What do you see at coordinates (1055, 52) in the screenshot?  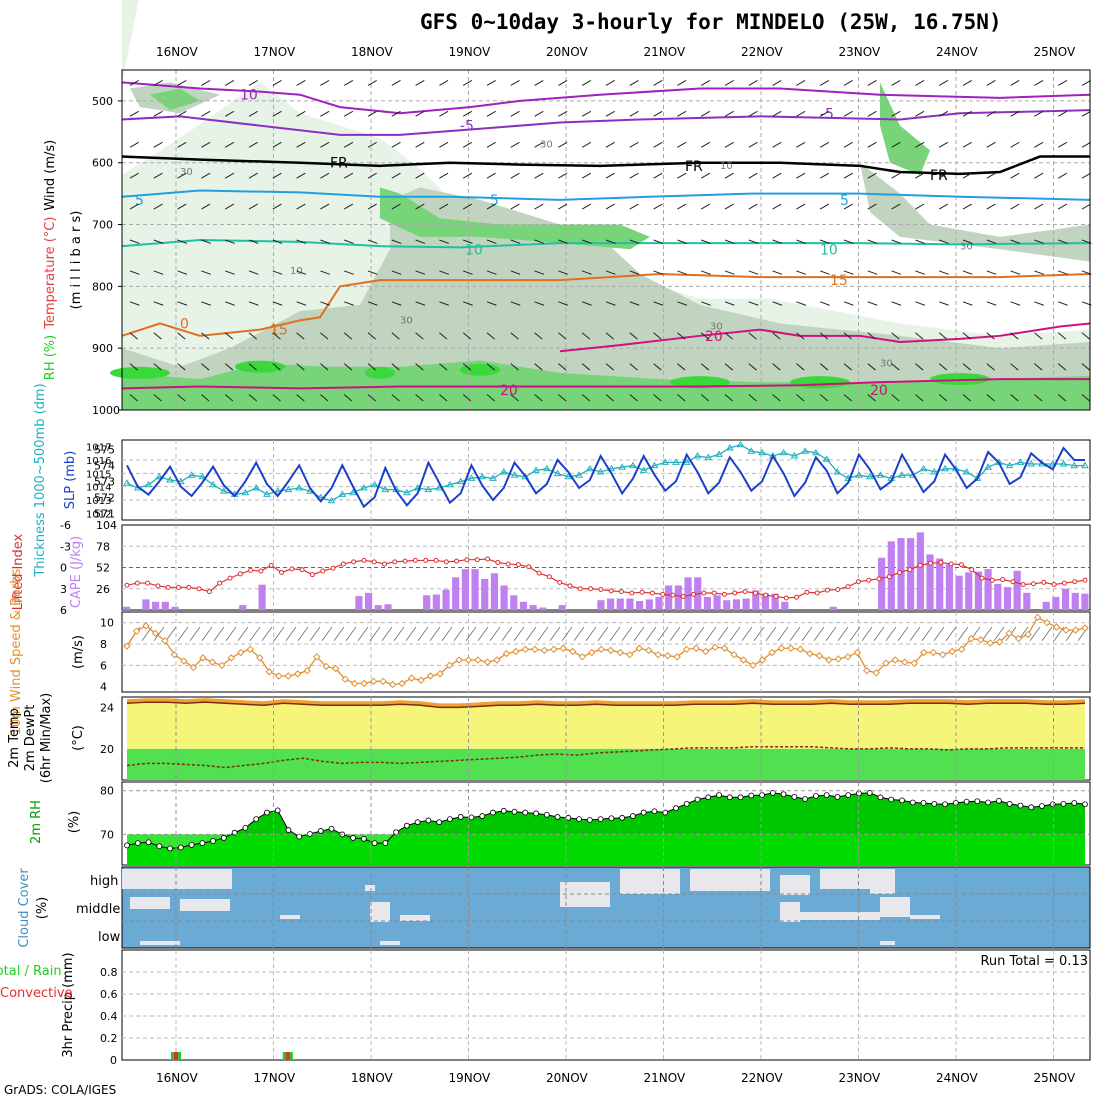 I see `top-date-label: 25NOV` at bounding box center [1055, 52].